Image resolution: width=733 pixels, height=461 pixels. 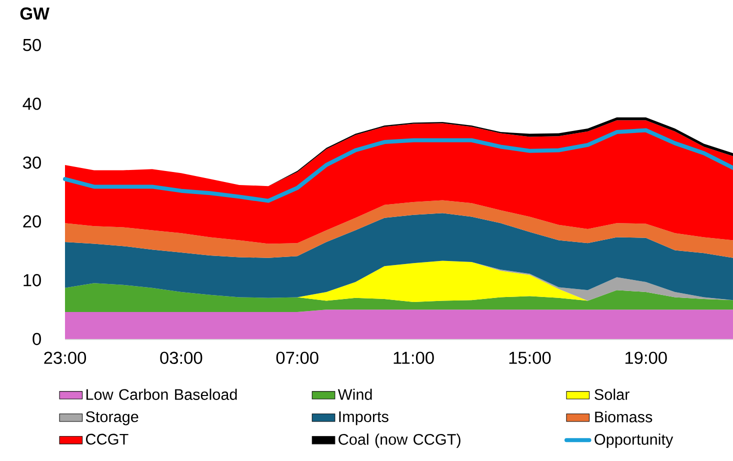 What do you see at coordinates (297, 358) in the screenshot?
I see `x-tick-label: 07:00` at bounding box center [297, 358].